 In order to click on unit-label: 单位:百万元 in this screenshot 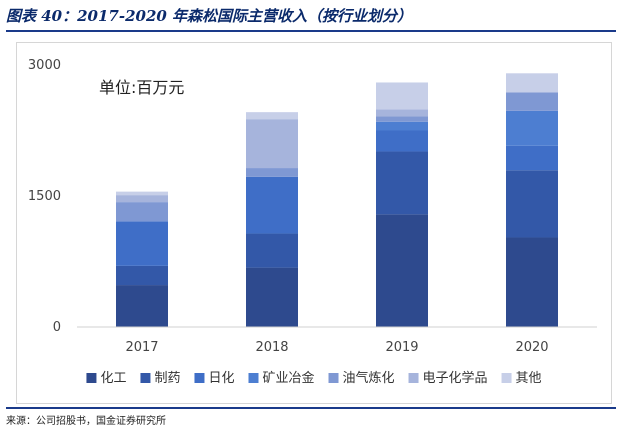, I will do `click(141, 87)`.